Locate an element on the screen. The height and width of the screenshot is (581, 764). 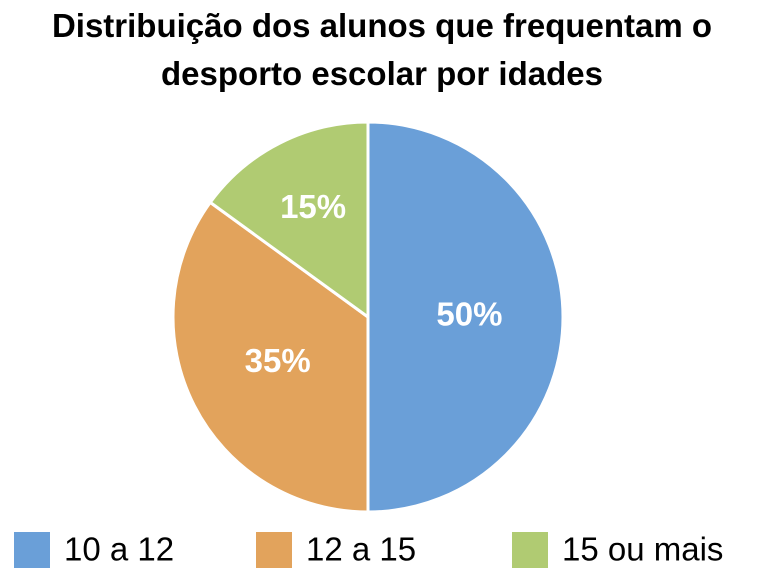
legend-label: 10 a 12 is located at coordinates (119, 549).